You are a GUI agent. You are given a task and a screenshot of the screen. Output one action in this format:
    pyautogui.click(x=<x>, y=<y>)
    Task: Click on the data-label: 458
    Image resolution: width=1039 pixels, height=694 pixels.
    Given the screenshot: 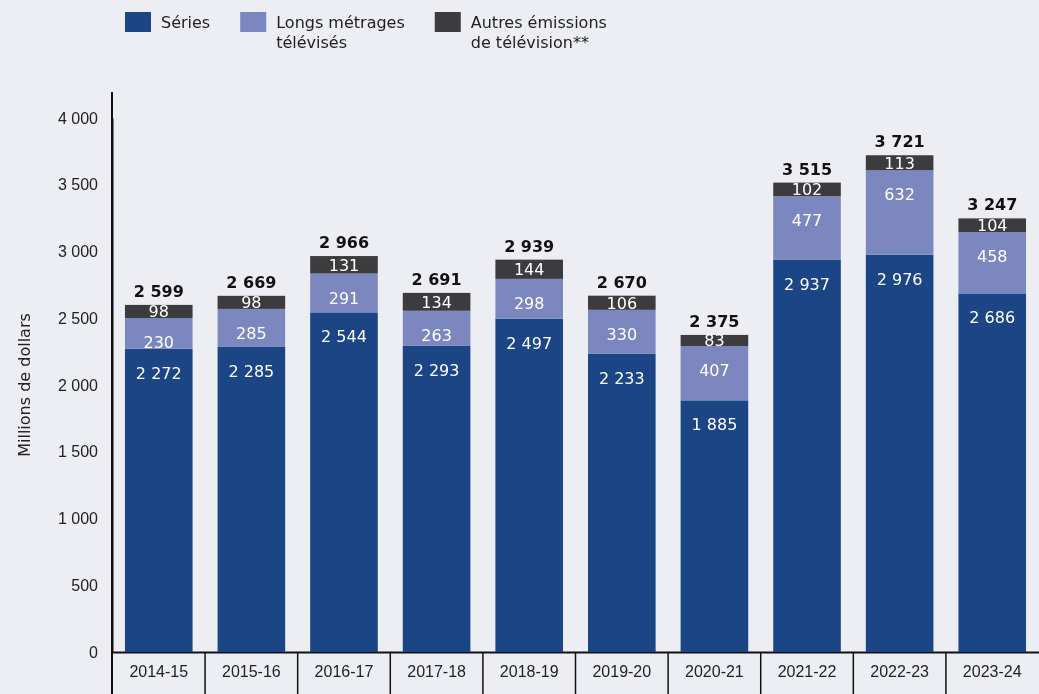 What is the action you would take?
    pyautogui.click(x=992, y=257)
    